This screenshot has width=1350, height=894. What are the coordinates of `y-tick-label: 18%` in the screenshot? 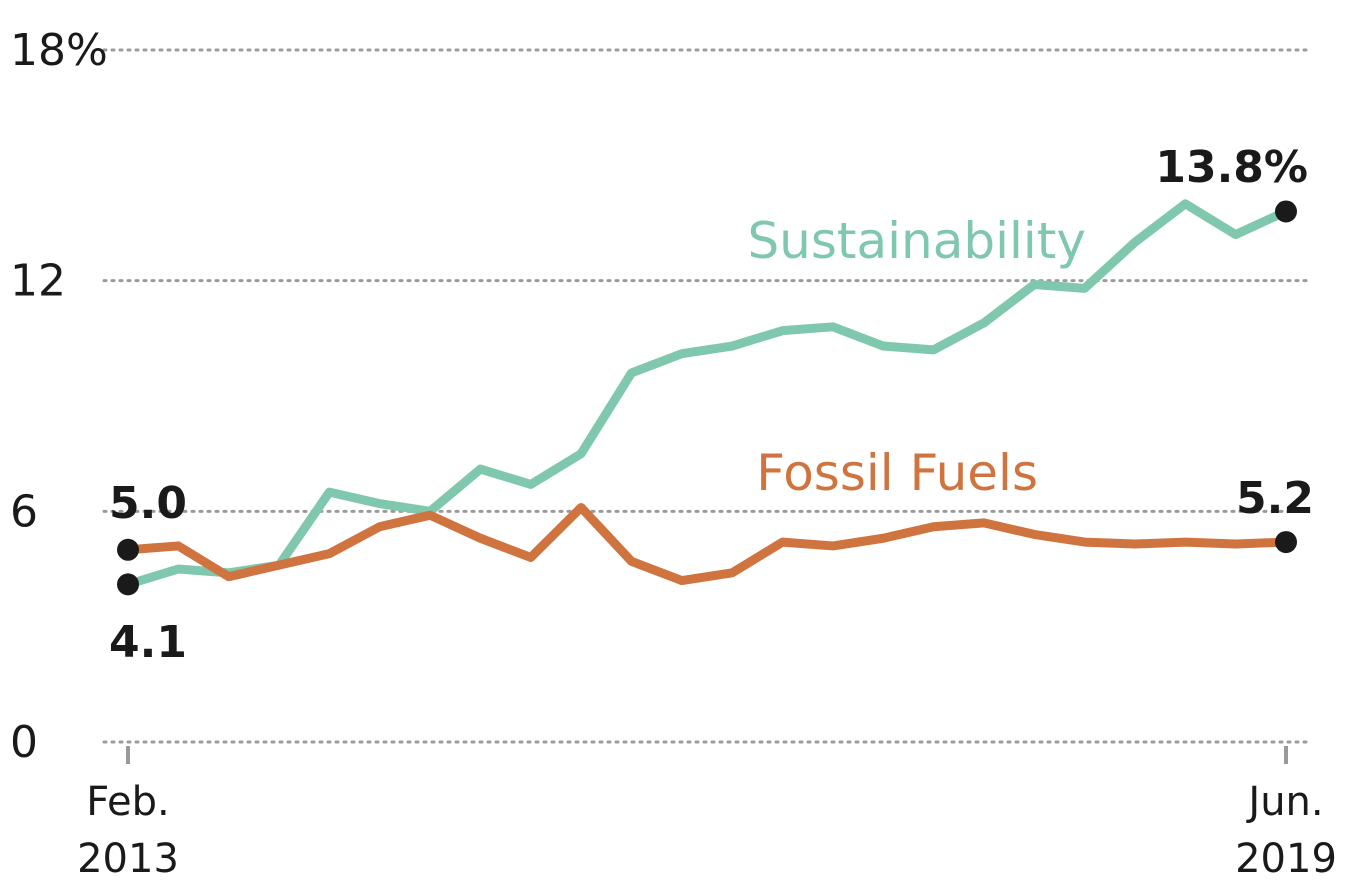 It's located at (59, 50).